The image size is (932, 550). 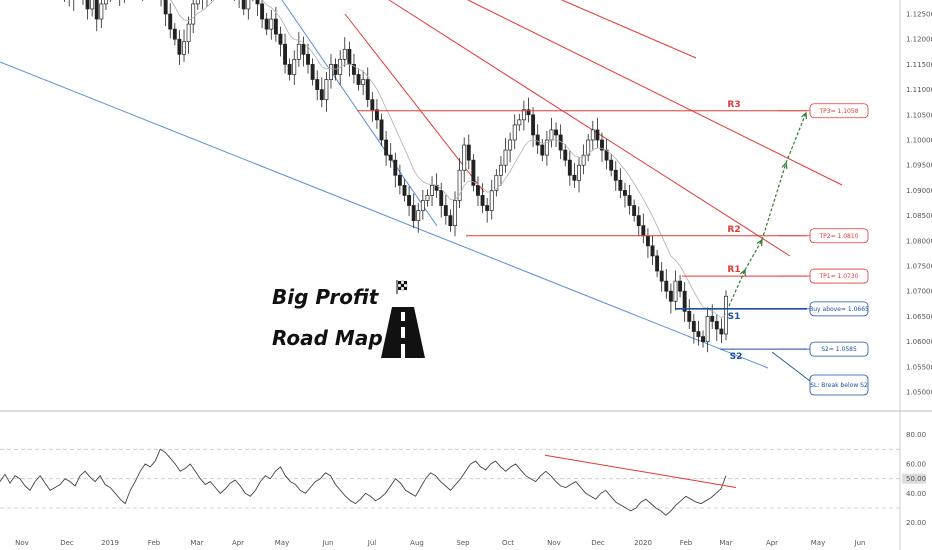 What do you see at coordinates (463, 543) in the screenshot?
I see `time-tick-label: Sep` at bounding box center [463, 543].